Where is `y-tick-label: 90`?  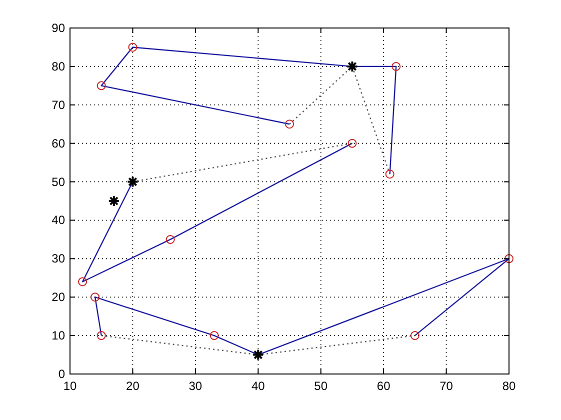 y-tick-label: 90 is located at coordinates (59, 28).